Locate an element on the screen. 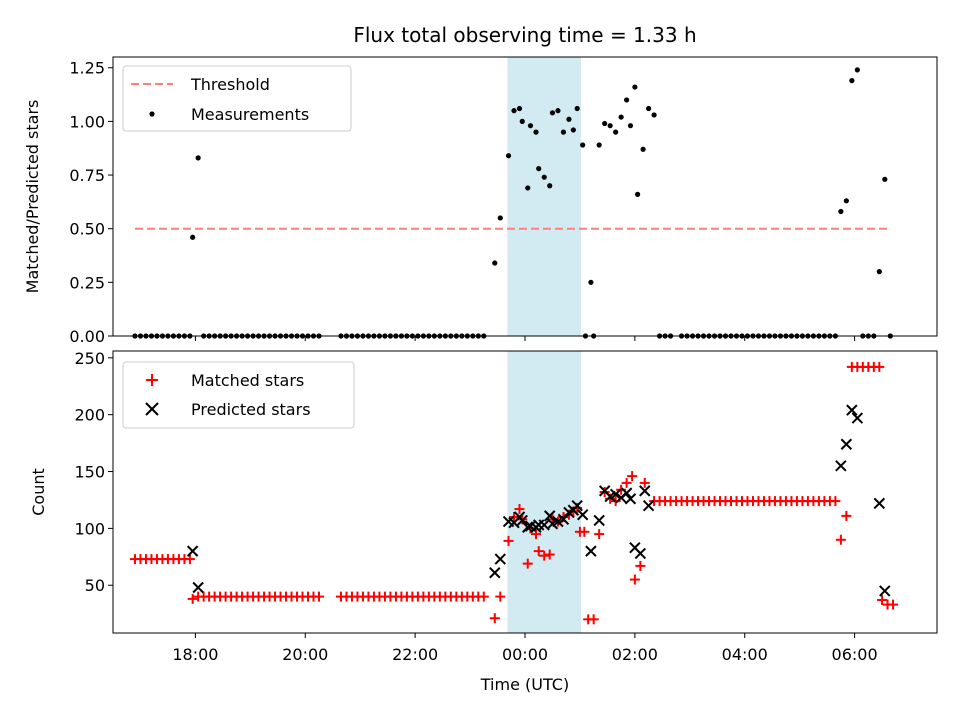  count-legend: Matched stars Predicted stars is located at coordinates (238, 395).